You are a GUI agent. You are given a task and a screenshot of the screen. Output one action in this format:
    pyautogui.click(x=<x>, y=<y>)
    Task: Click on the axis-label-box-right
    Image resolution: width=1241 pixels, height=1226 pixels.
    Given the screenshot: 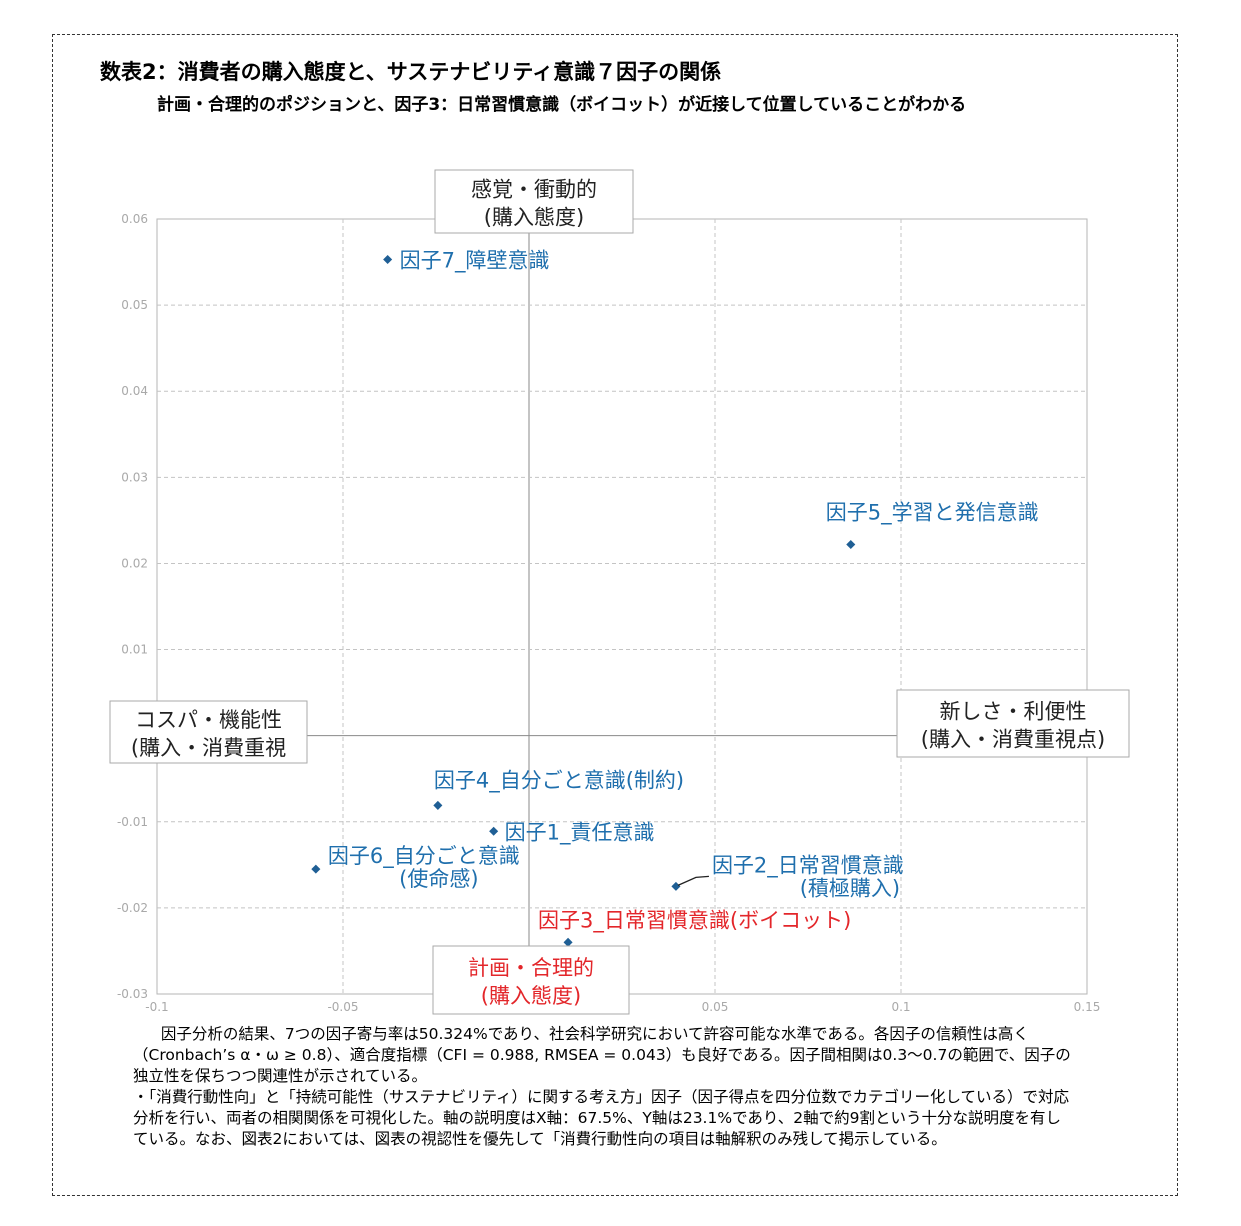 What is the action you would take?
    pyautogui.click(x=1013, y=723)
    